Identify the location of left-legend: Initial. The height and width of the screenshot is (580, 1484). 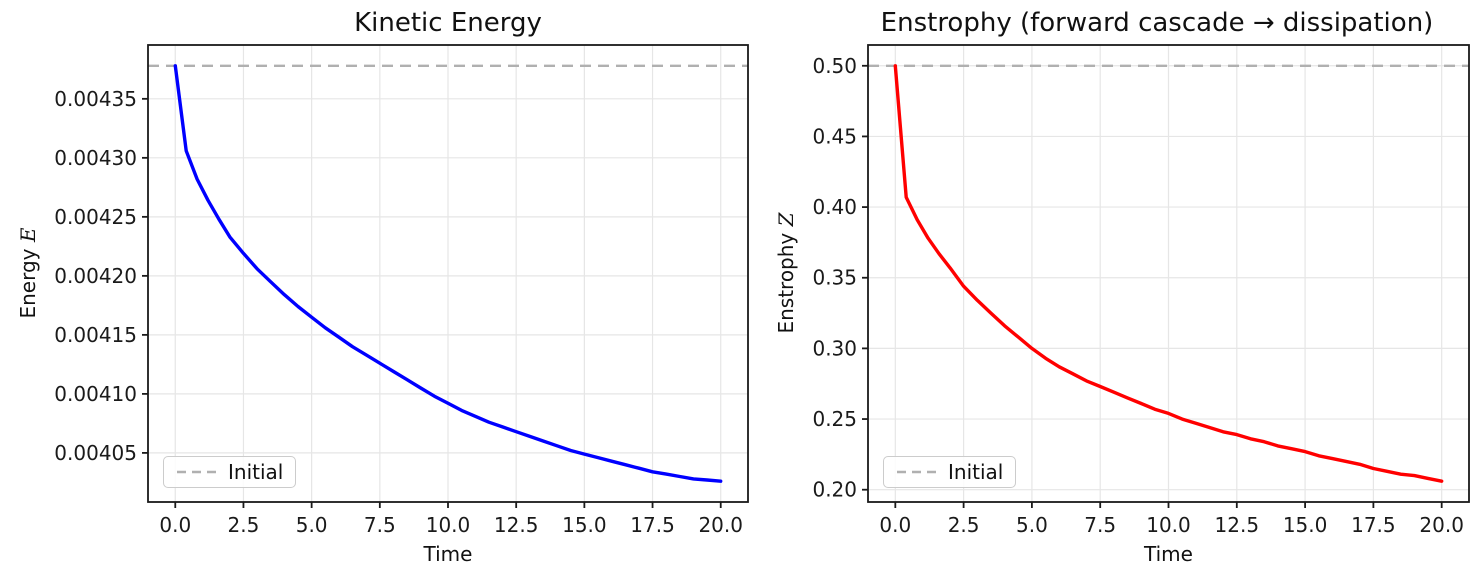
(230, 472).